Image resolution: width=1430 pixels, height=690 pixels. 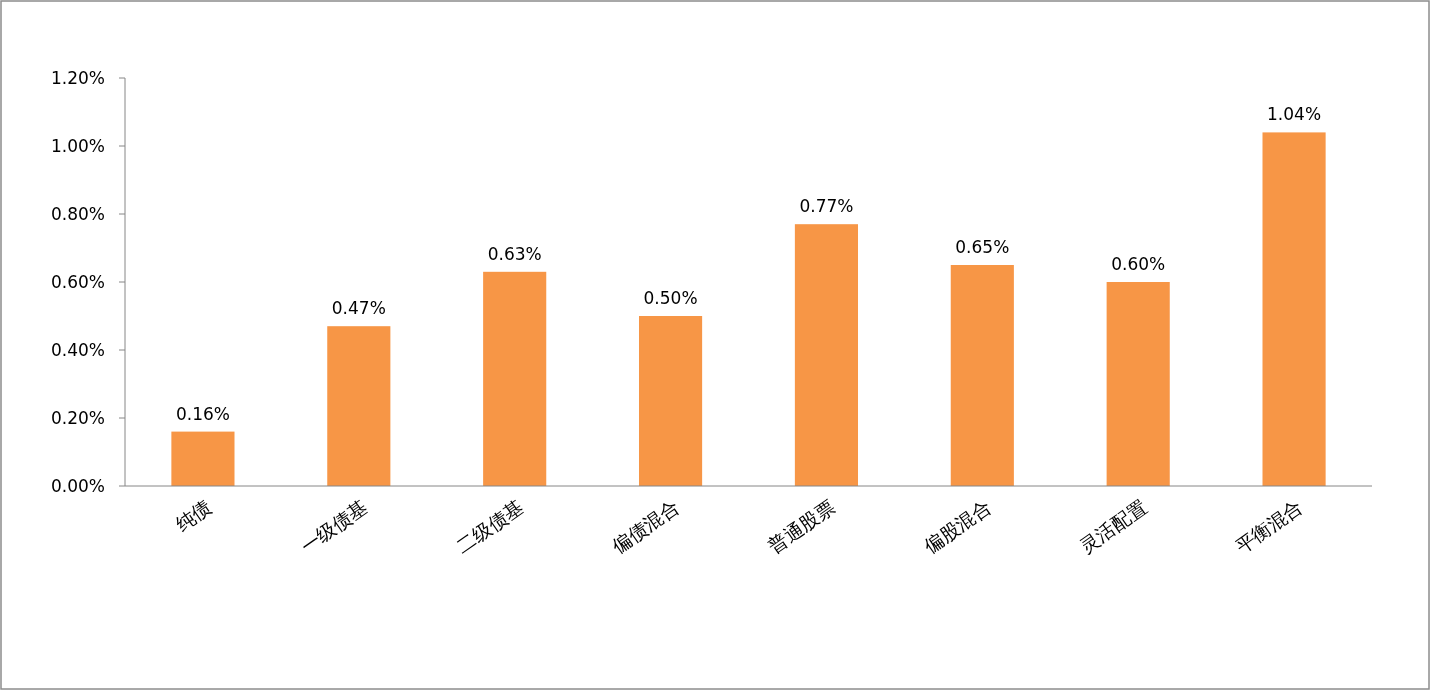 I want to click on y-tick-label: 0.20%, so click(x=77, y=418).